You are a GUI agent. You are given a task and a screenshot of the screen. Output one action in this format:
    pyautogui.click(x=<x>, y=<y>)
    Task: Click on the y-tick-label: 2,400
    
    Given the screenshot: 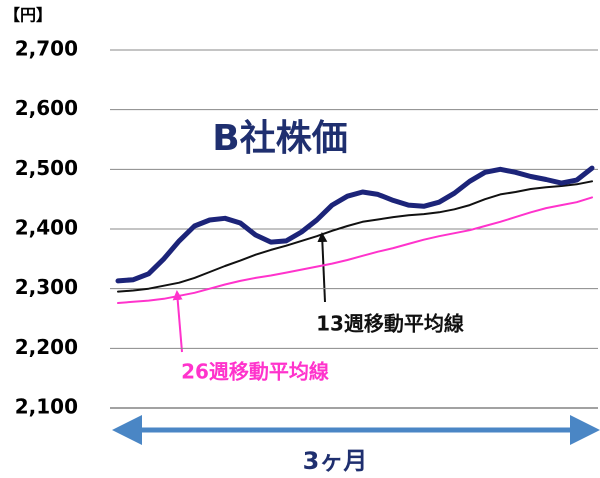 What is the action you would take?
    pyautogui.click(x=46, y=228)
    